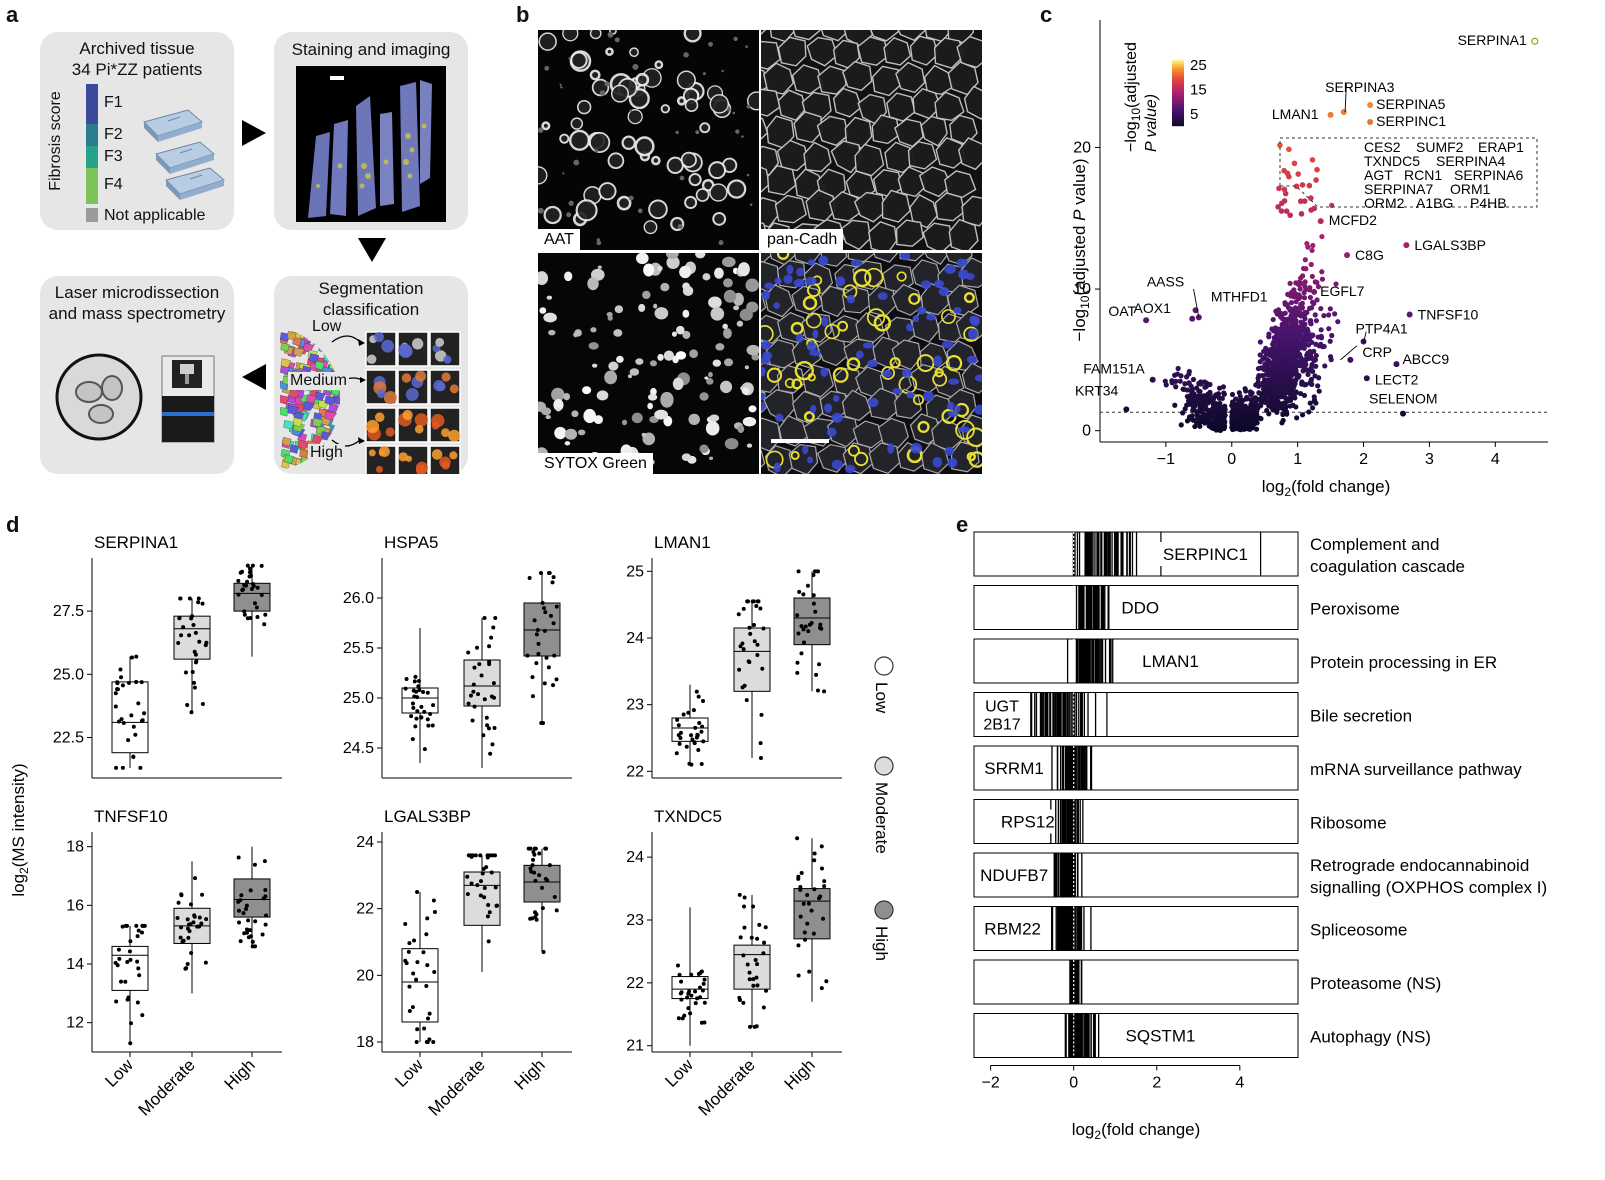  What do you see at coordinates (1374, 544) in the screenshot?
I see `pathway-label: Complement and` at bounding box center [1374, 544].